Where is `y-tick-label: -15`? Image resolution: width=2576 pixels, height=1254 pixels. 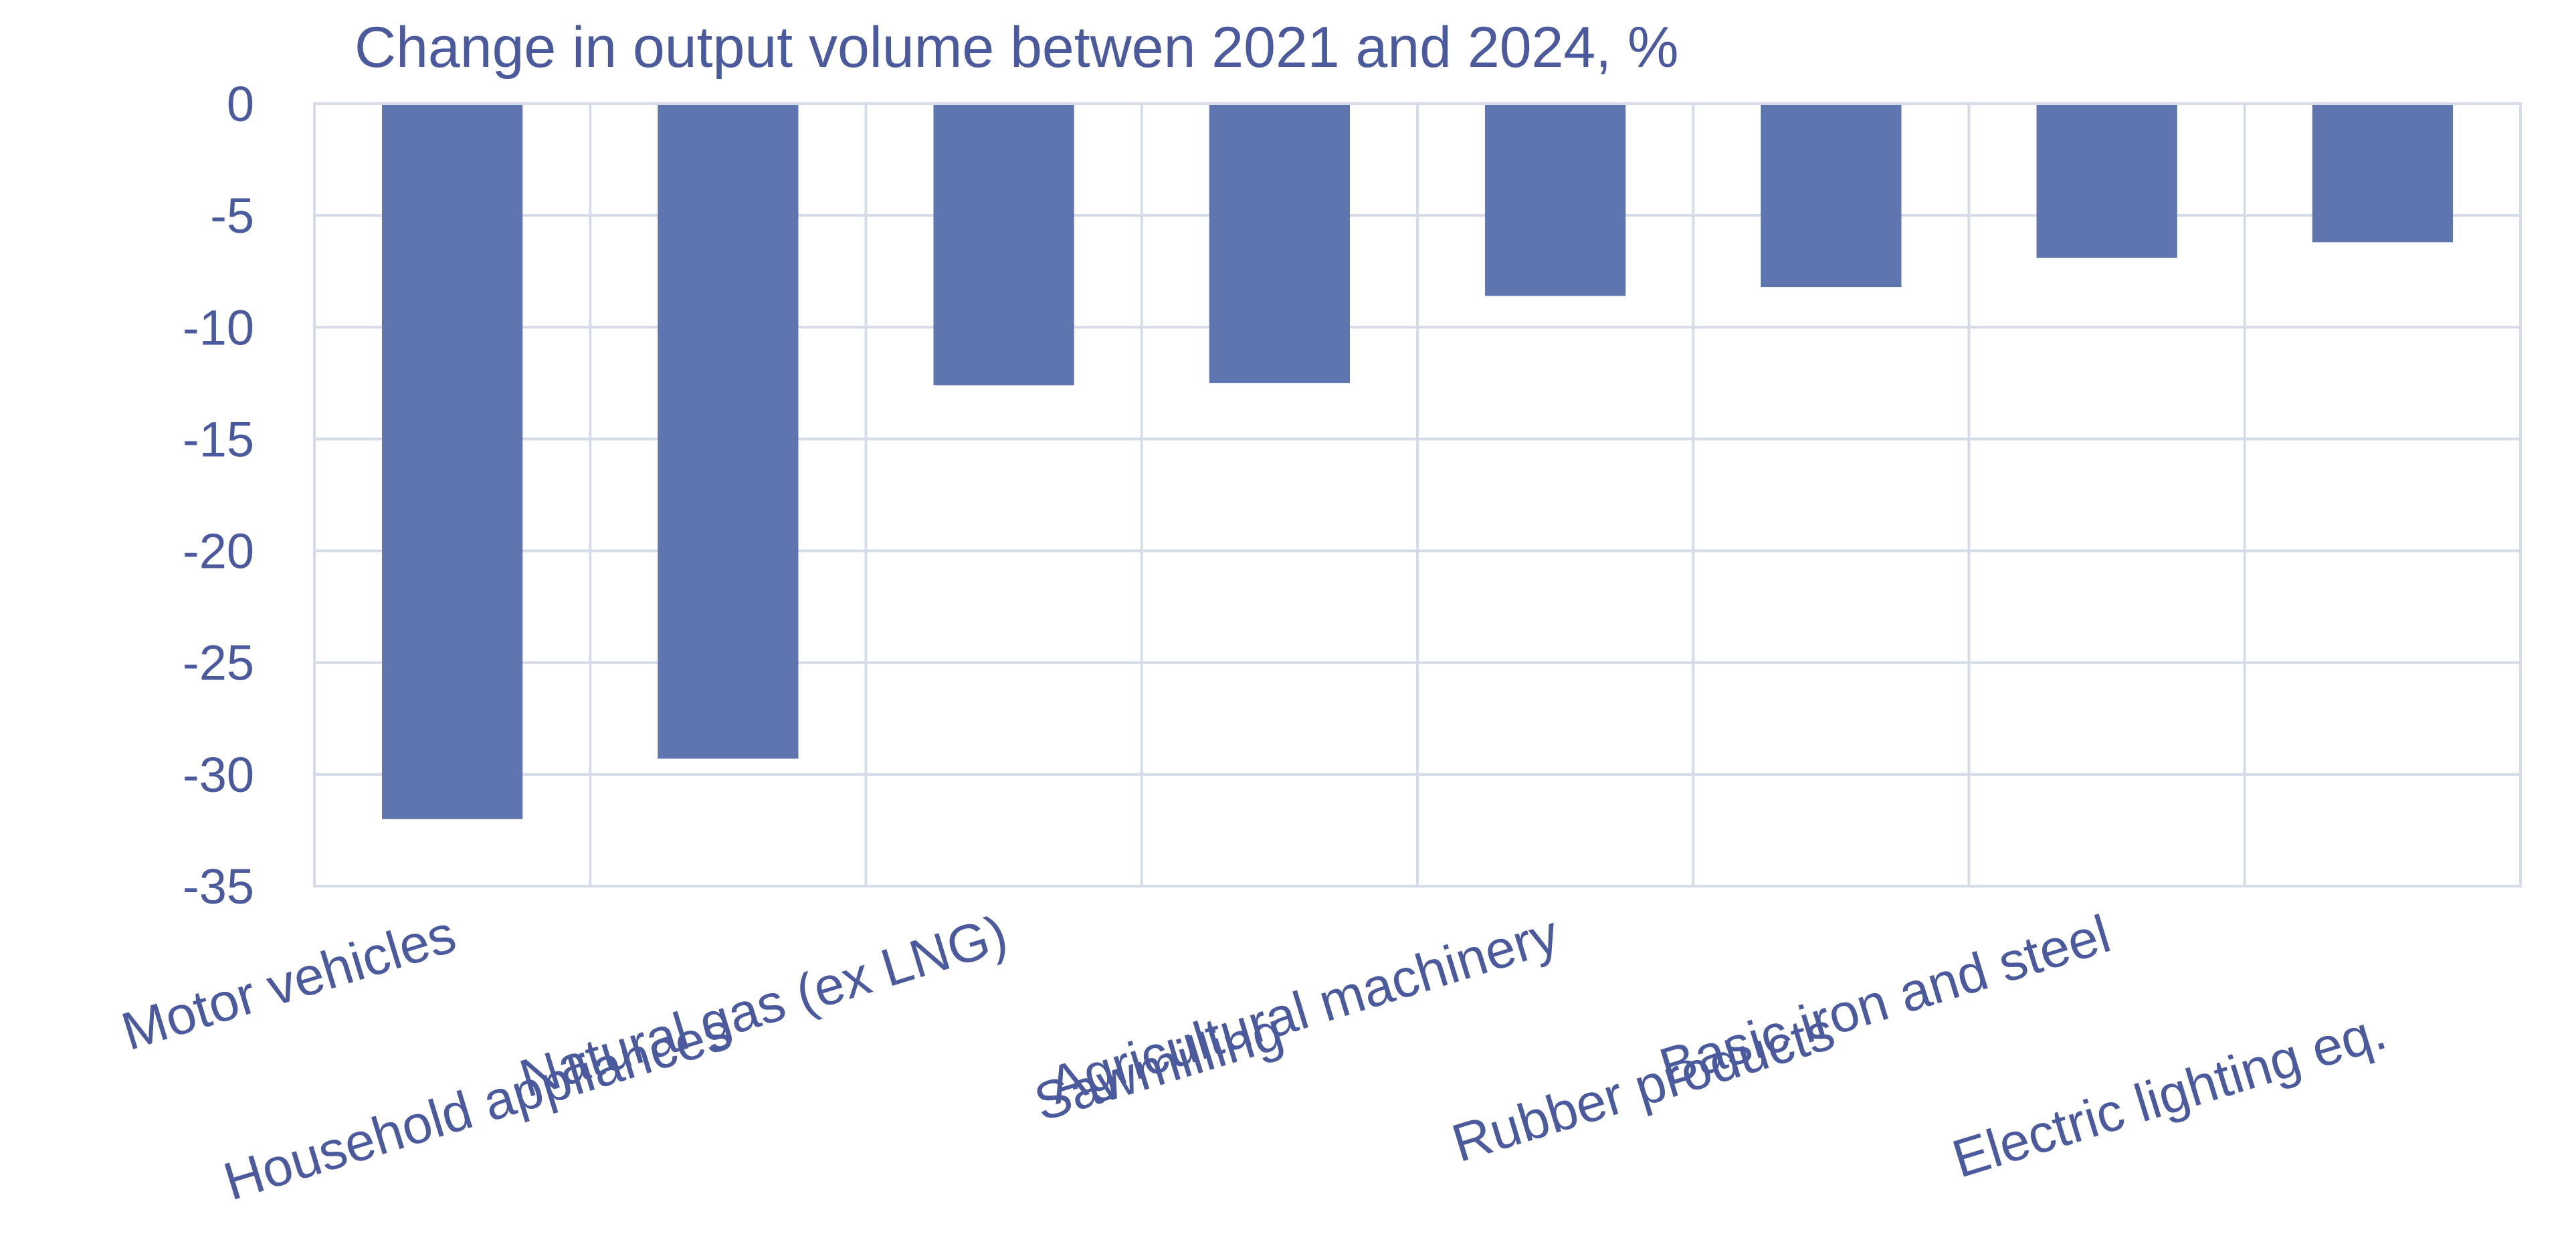 y-tick-label: -15 is located at coordinates (219, 439).